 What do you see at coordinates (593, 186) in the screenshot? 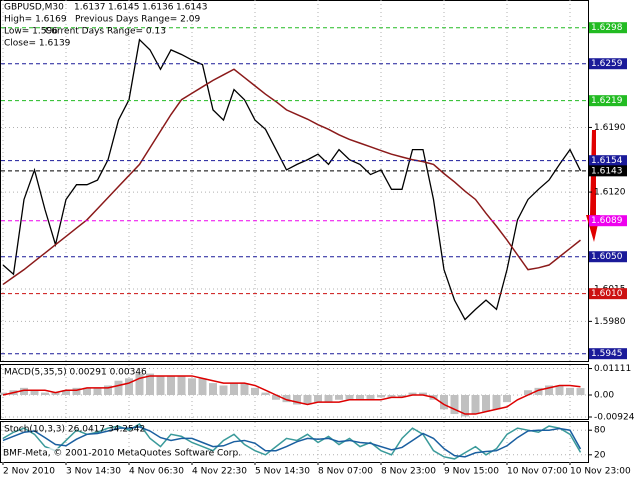
I see `arrow` at bounding box center [593, 186].